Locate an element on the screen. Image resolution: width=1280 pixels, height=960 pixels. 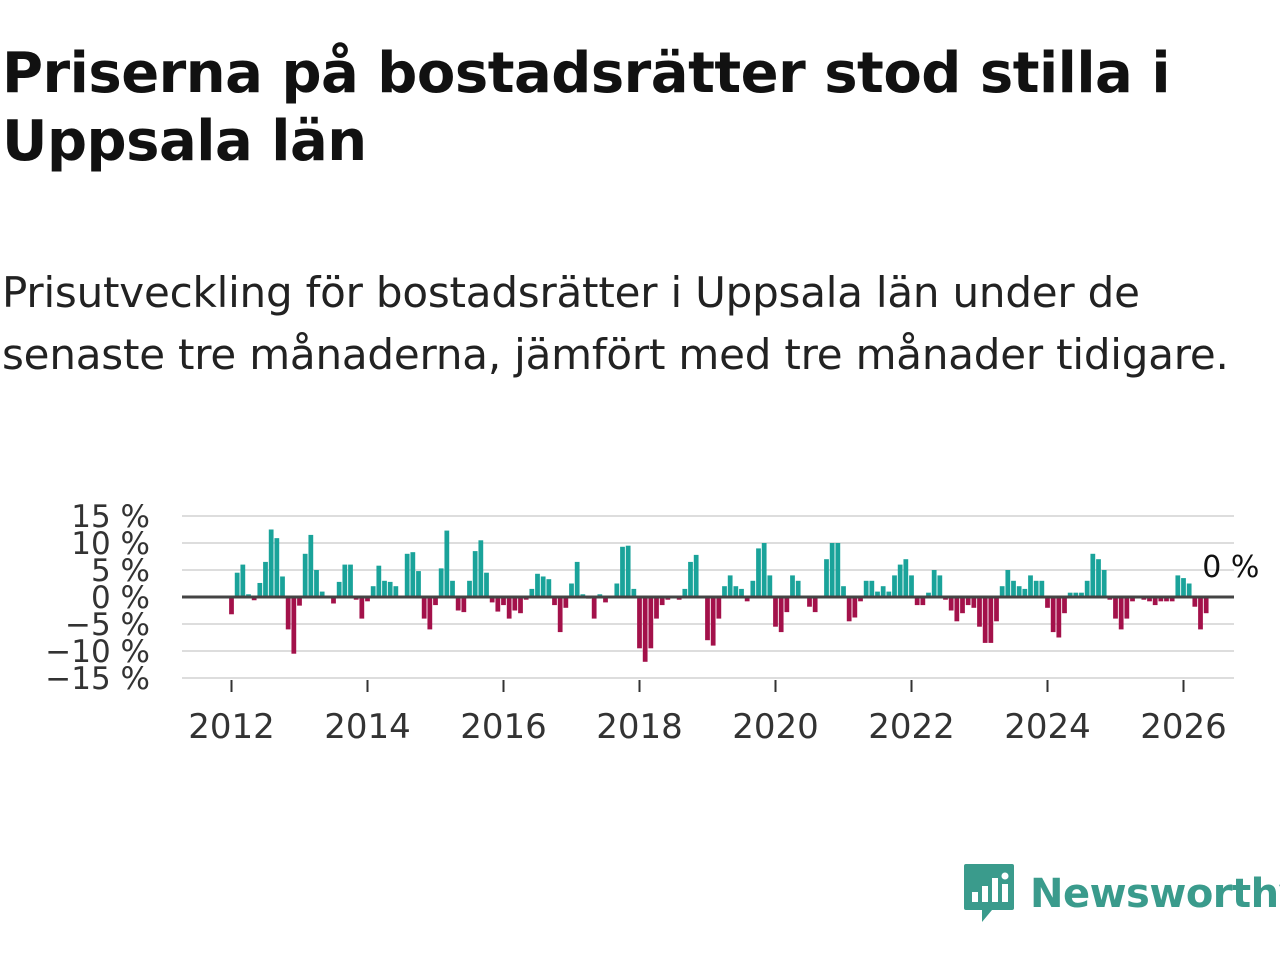
x-tick-label: 2016 is located at coordinates (503, 727).